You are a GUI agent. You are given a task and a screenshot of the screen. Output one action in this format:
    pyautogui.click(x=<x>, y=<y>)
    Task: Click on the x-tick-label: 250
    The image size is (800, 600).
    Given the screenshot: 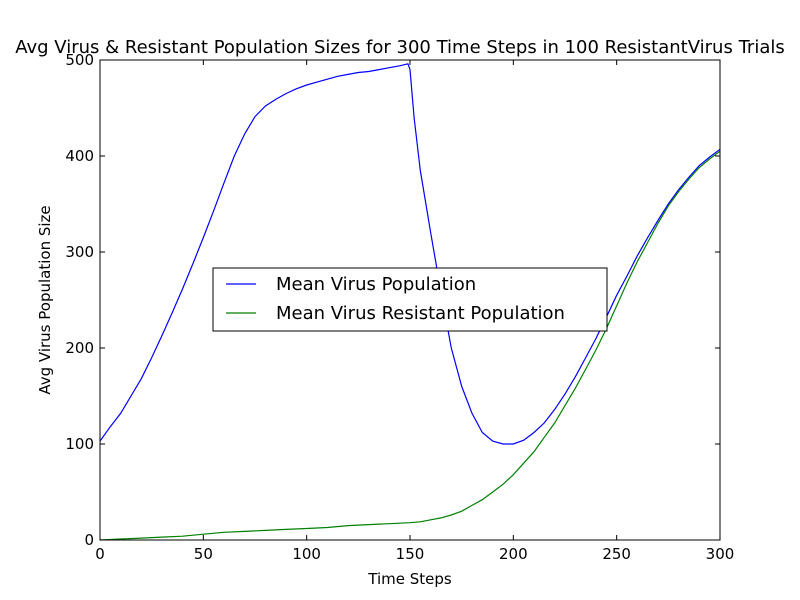 What is the action you would take?
    pyautogui.click(x=616, y=554)
    